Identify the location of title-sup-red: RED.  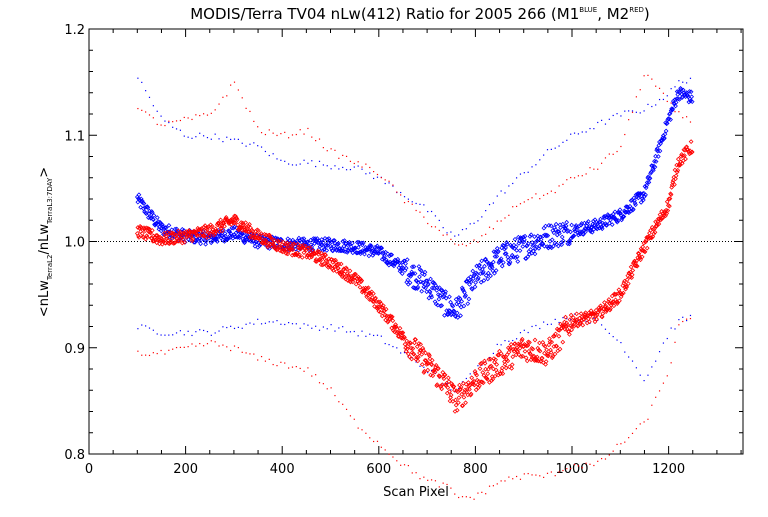
(636, 10).